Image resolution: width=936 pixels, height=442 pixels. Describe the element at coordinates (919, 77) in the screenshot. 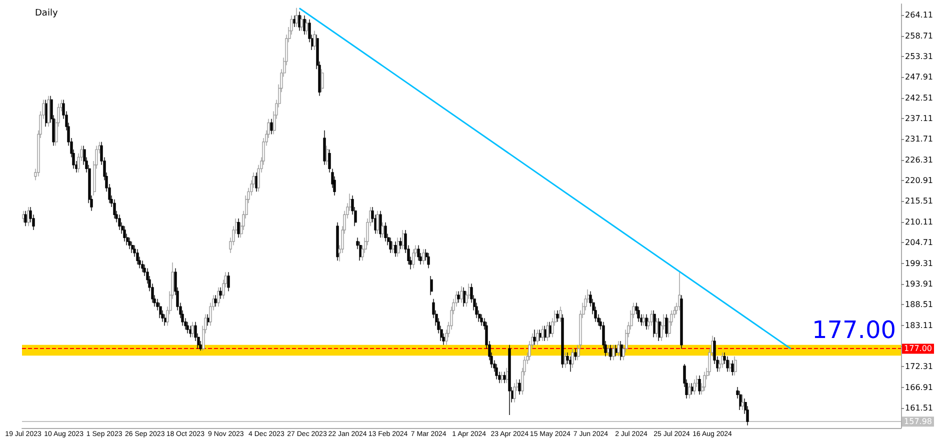

I see `y-tick-label: 247.91` at that location.